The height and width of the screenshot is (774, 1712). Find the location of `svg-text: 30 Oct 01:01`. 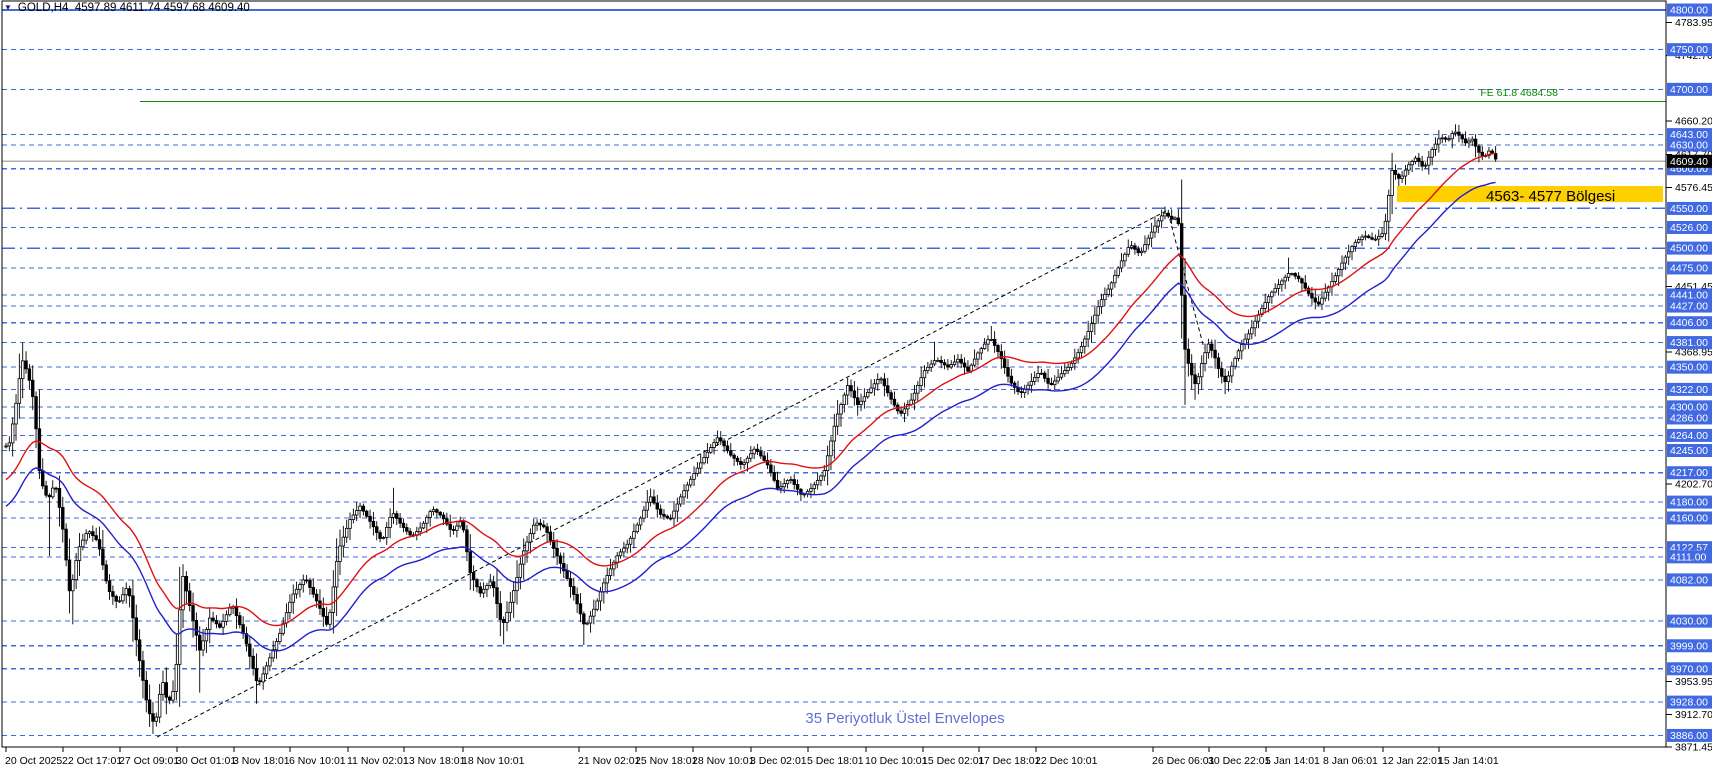

svg-text: 30 Oct 01:01 is located at coordinates (206, 761).